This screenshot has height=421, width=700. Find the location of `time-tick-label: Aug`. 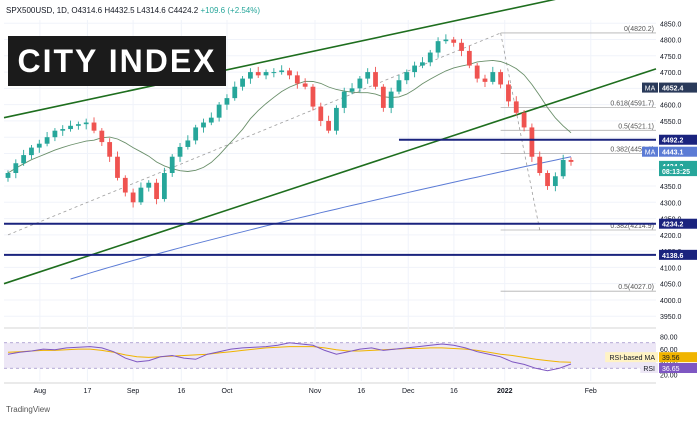

time-tick-label: Aug is located at coordinates (40, 391).